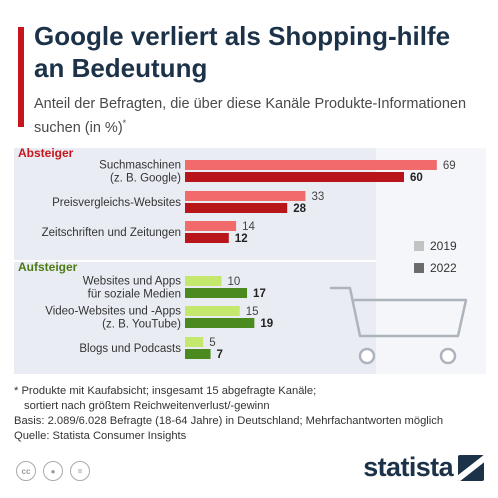 The height and width of the screenshot is (498, 498). What do you see at coordinates (443, 246) in the screenshot?
I see `legend-label-2019: 2019` at bounding box center [443, 246].